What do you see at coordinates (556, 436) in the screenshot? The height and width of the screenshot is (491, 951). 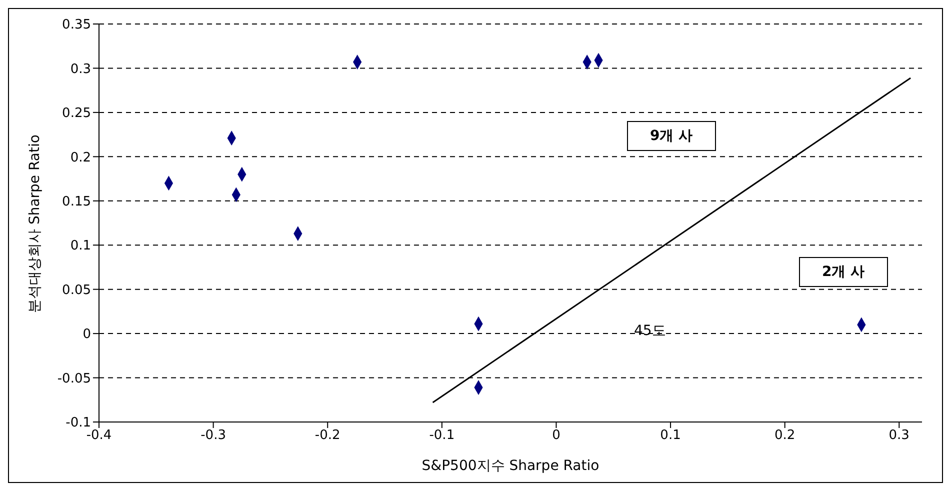 I see `x-tick-label: 0` at bounding box center [556, 436].